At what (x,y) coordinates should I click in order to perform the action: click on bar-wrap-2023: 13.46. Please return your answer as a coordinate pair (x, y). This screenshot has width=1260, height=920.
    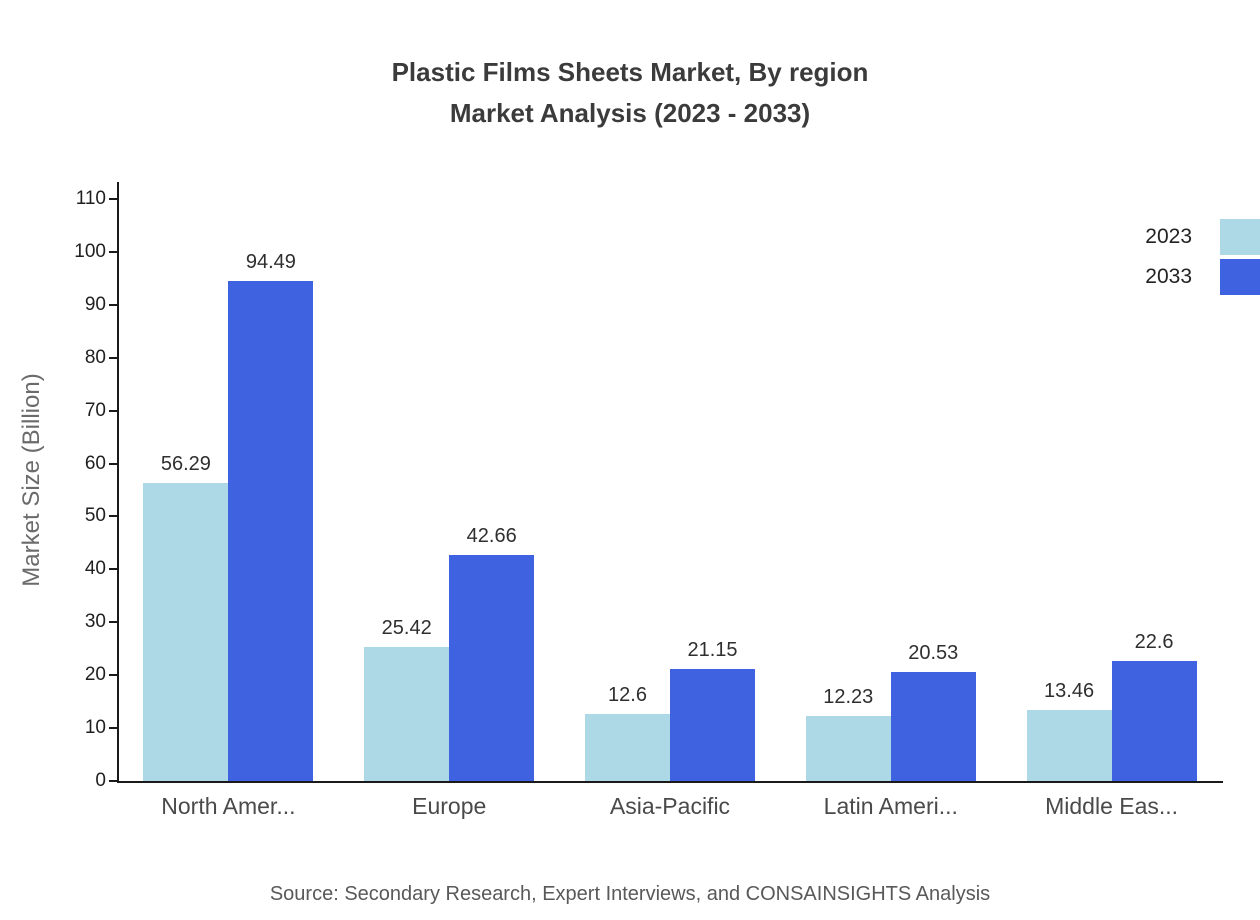
    Looking at the image, I should click on (1069, 730).